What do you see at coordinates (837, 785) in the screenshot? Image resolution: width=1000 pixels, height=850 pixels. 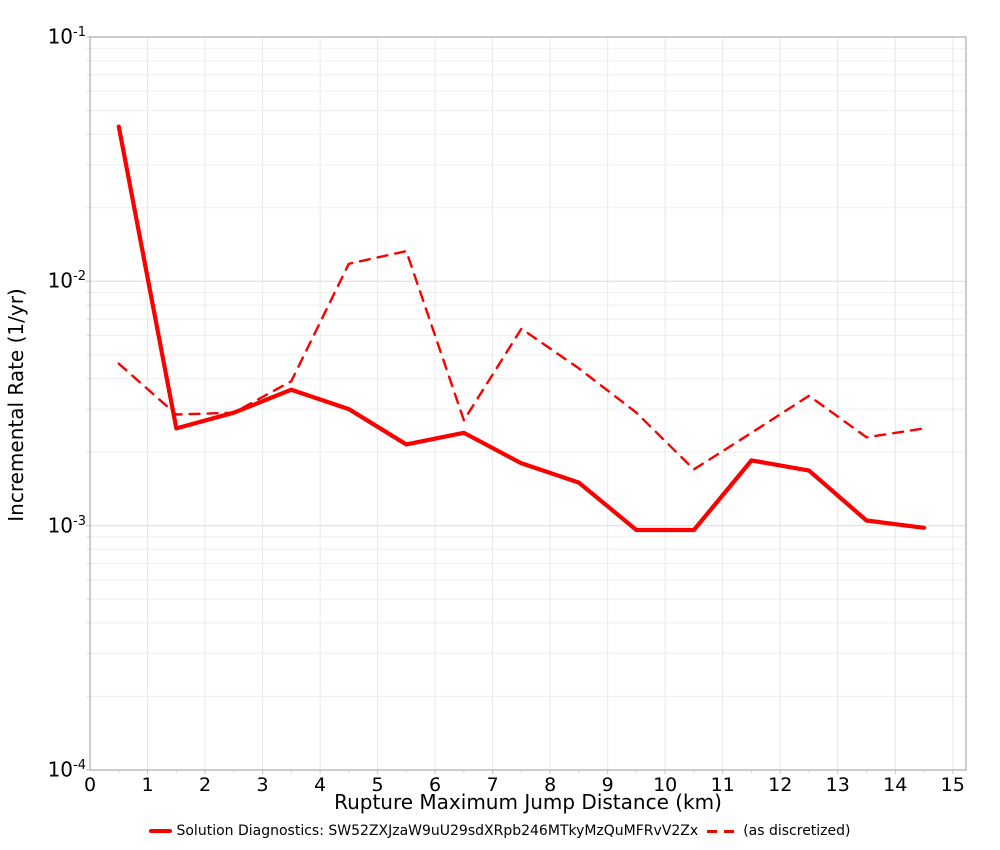 I see `x-tick-label: 13` at bounding box center [837, 785].